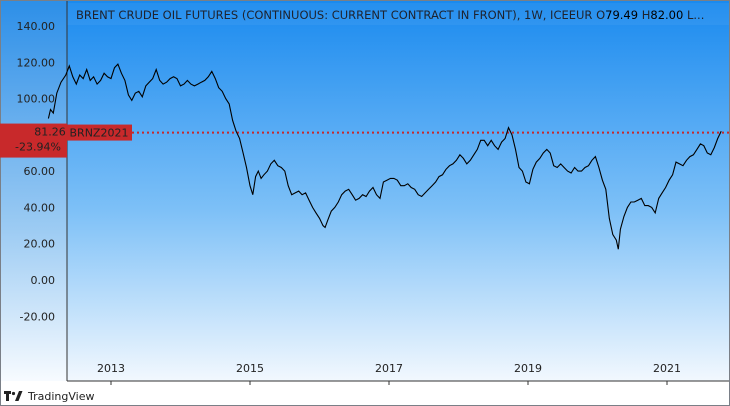 Image resolution: width=730 pixels, height=406 pixels. What do you see at coordinates (40, 244) in the screenshot?
I see `y-tick-label: 20.00` at bounding box center [40, 244].